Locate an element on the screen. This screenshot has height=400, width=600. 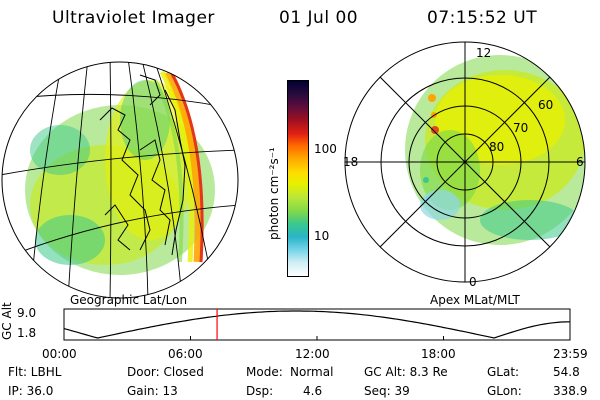
dsp-label: Dsp: is located at coordinates (260, 391).